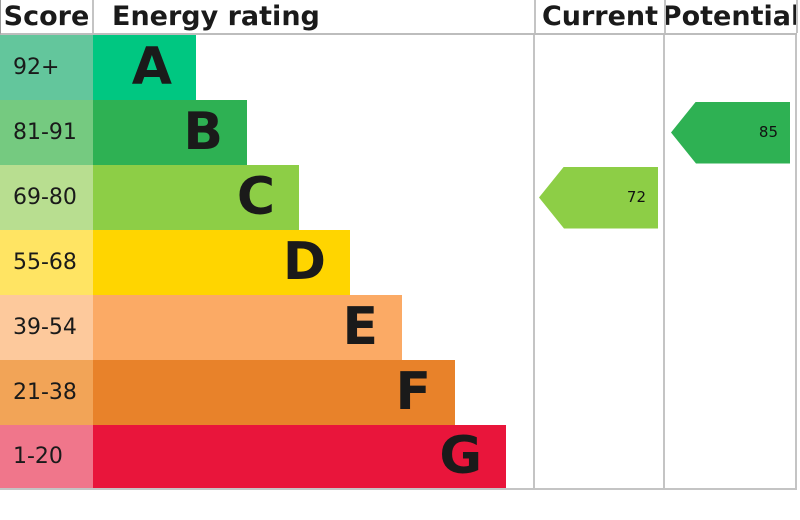 Image resolution: width=800 pixels, height=520 pixels. I want to click on potential-rating-arrow: 85, so click(730, 132).